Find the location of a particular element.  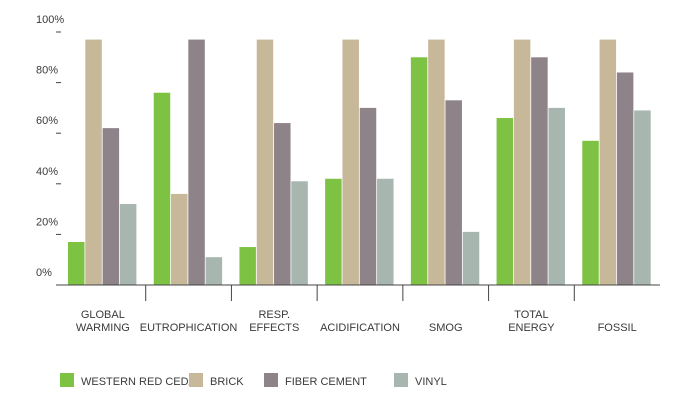

category-label: ENERGY is located at coordinates (531, 328).